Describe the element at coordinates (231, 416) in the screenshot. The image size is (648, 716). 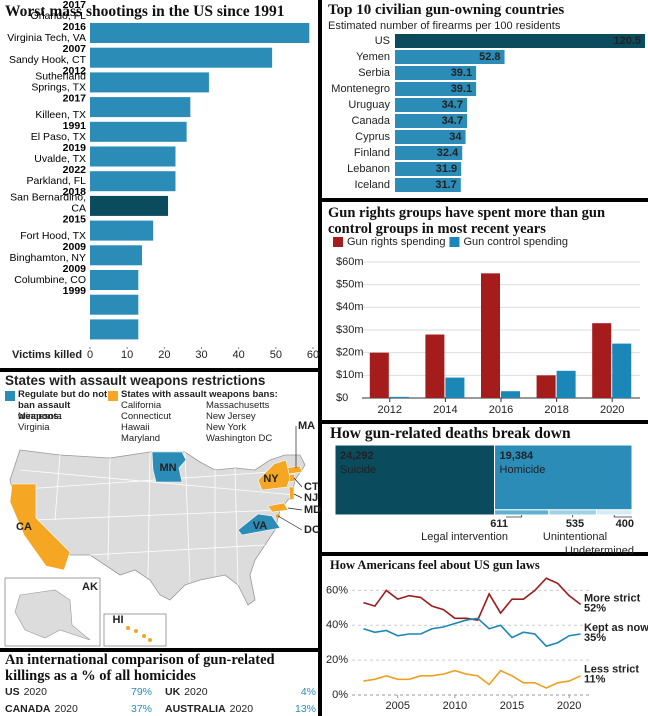
I see `legend-state: New Jersey` at that location.